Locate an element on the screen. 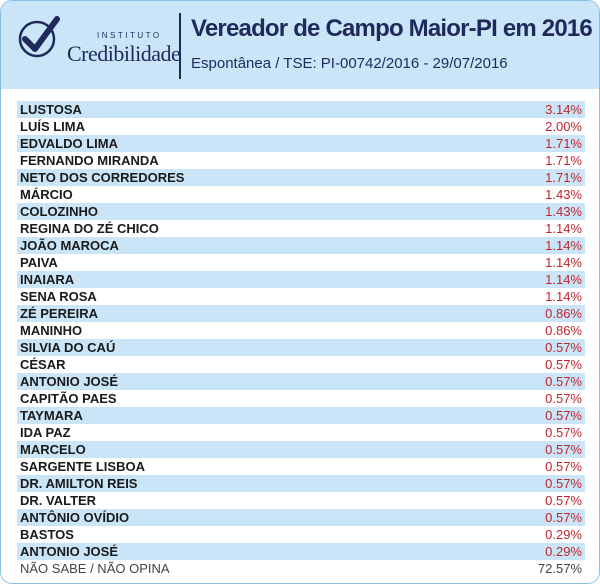 The width and height of the screenshot is (600, 584). candidate-name: DR. VALTER is located at coordinates (58, 500).